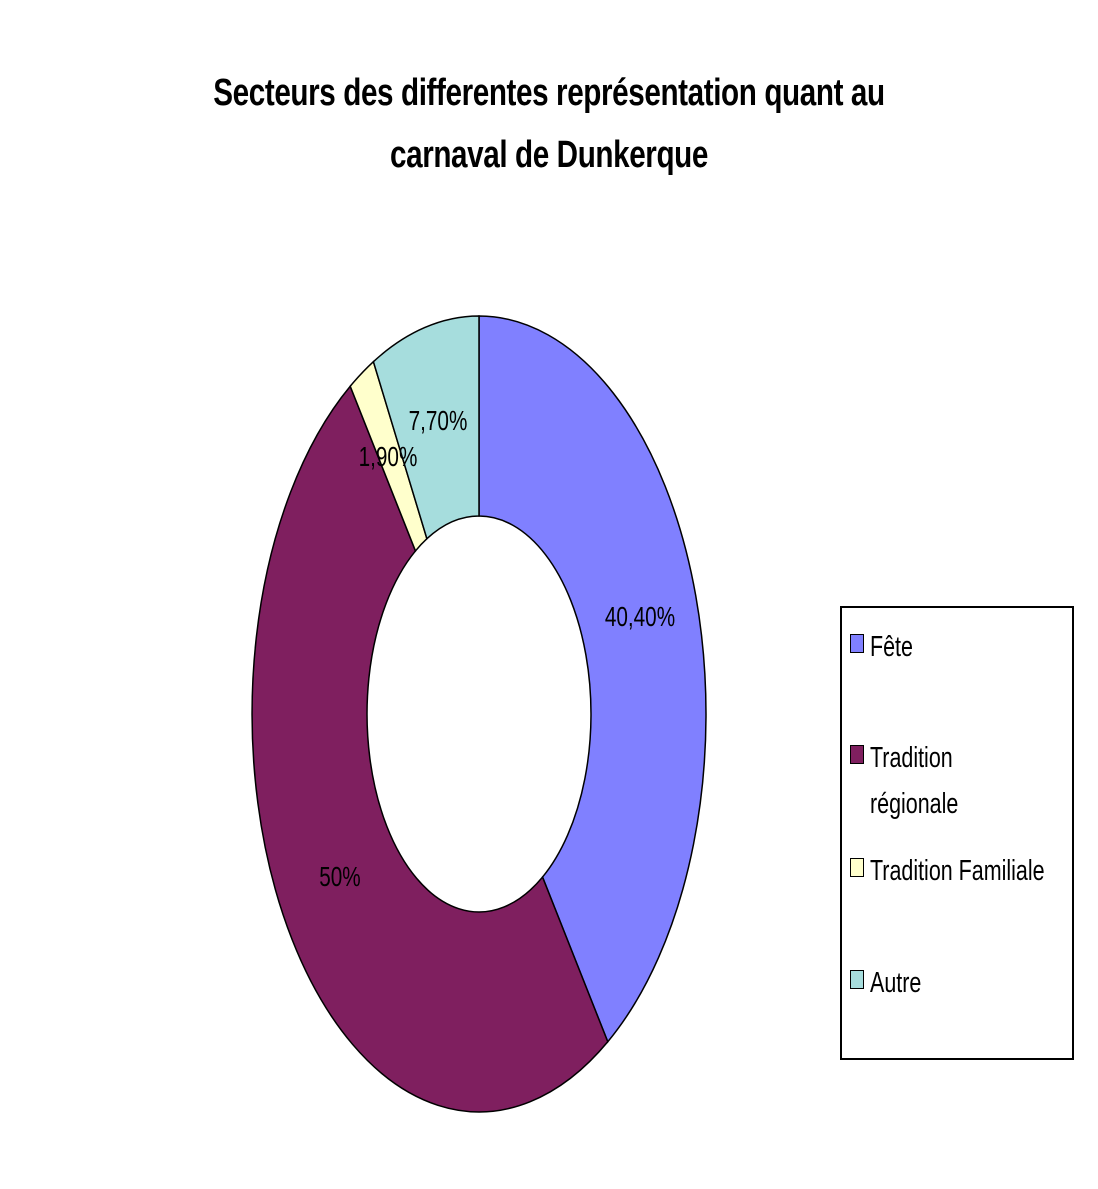 This screenshot has width=1098, height=1189. I want to click on legend-swatch-tradition-regionale, so click(857, 754).